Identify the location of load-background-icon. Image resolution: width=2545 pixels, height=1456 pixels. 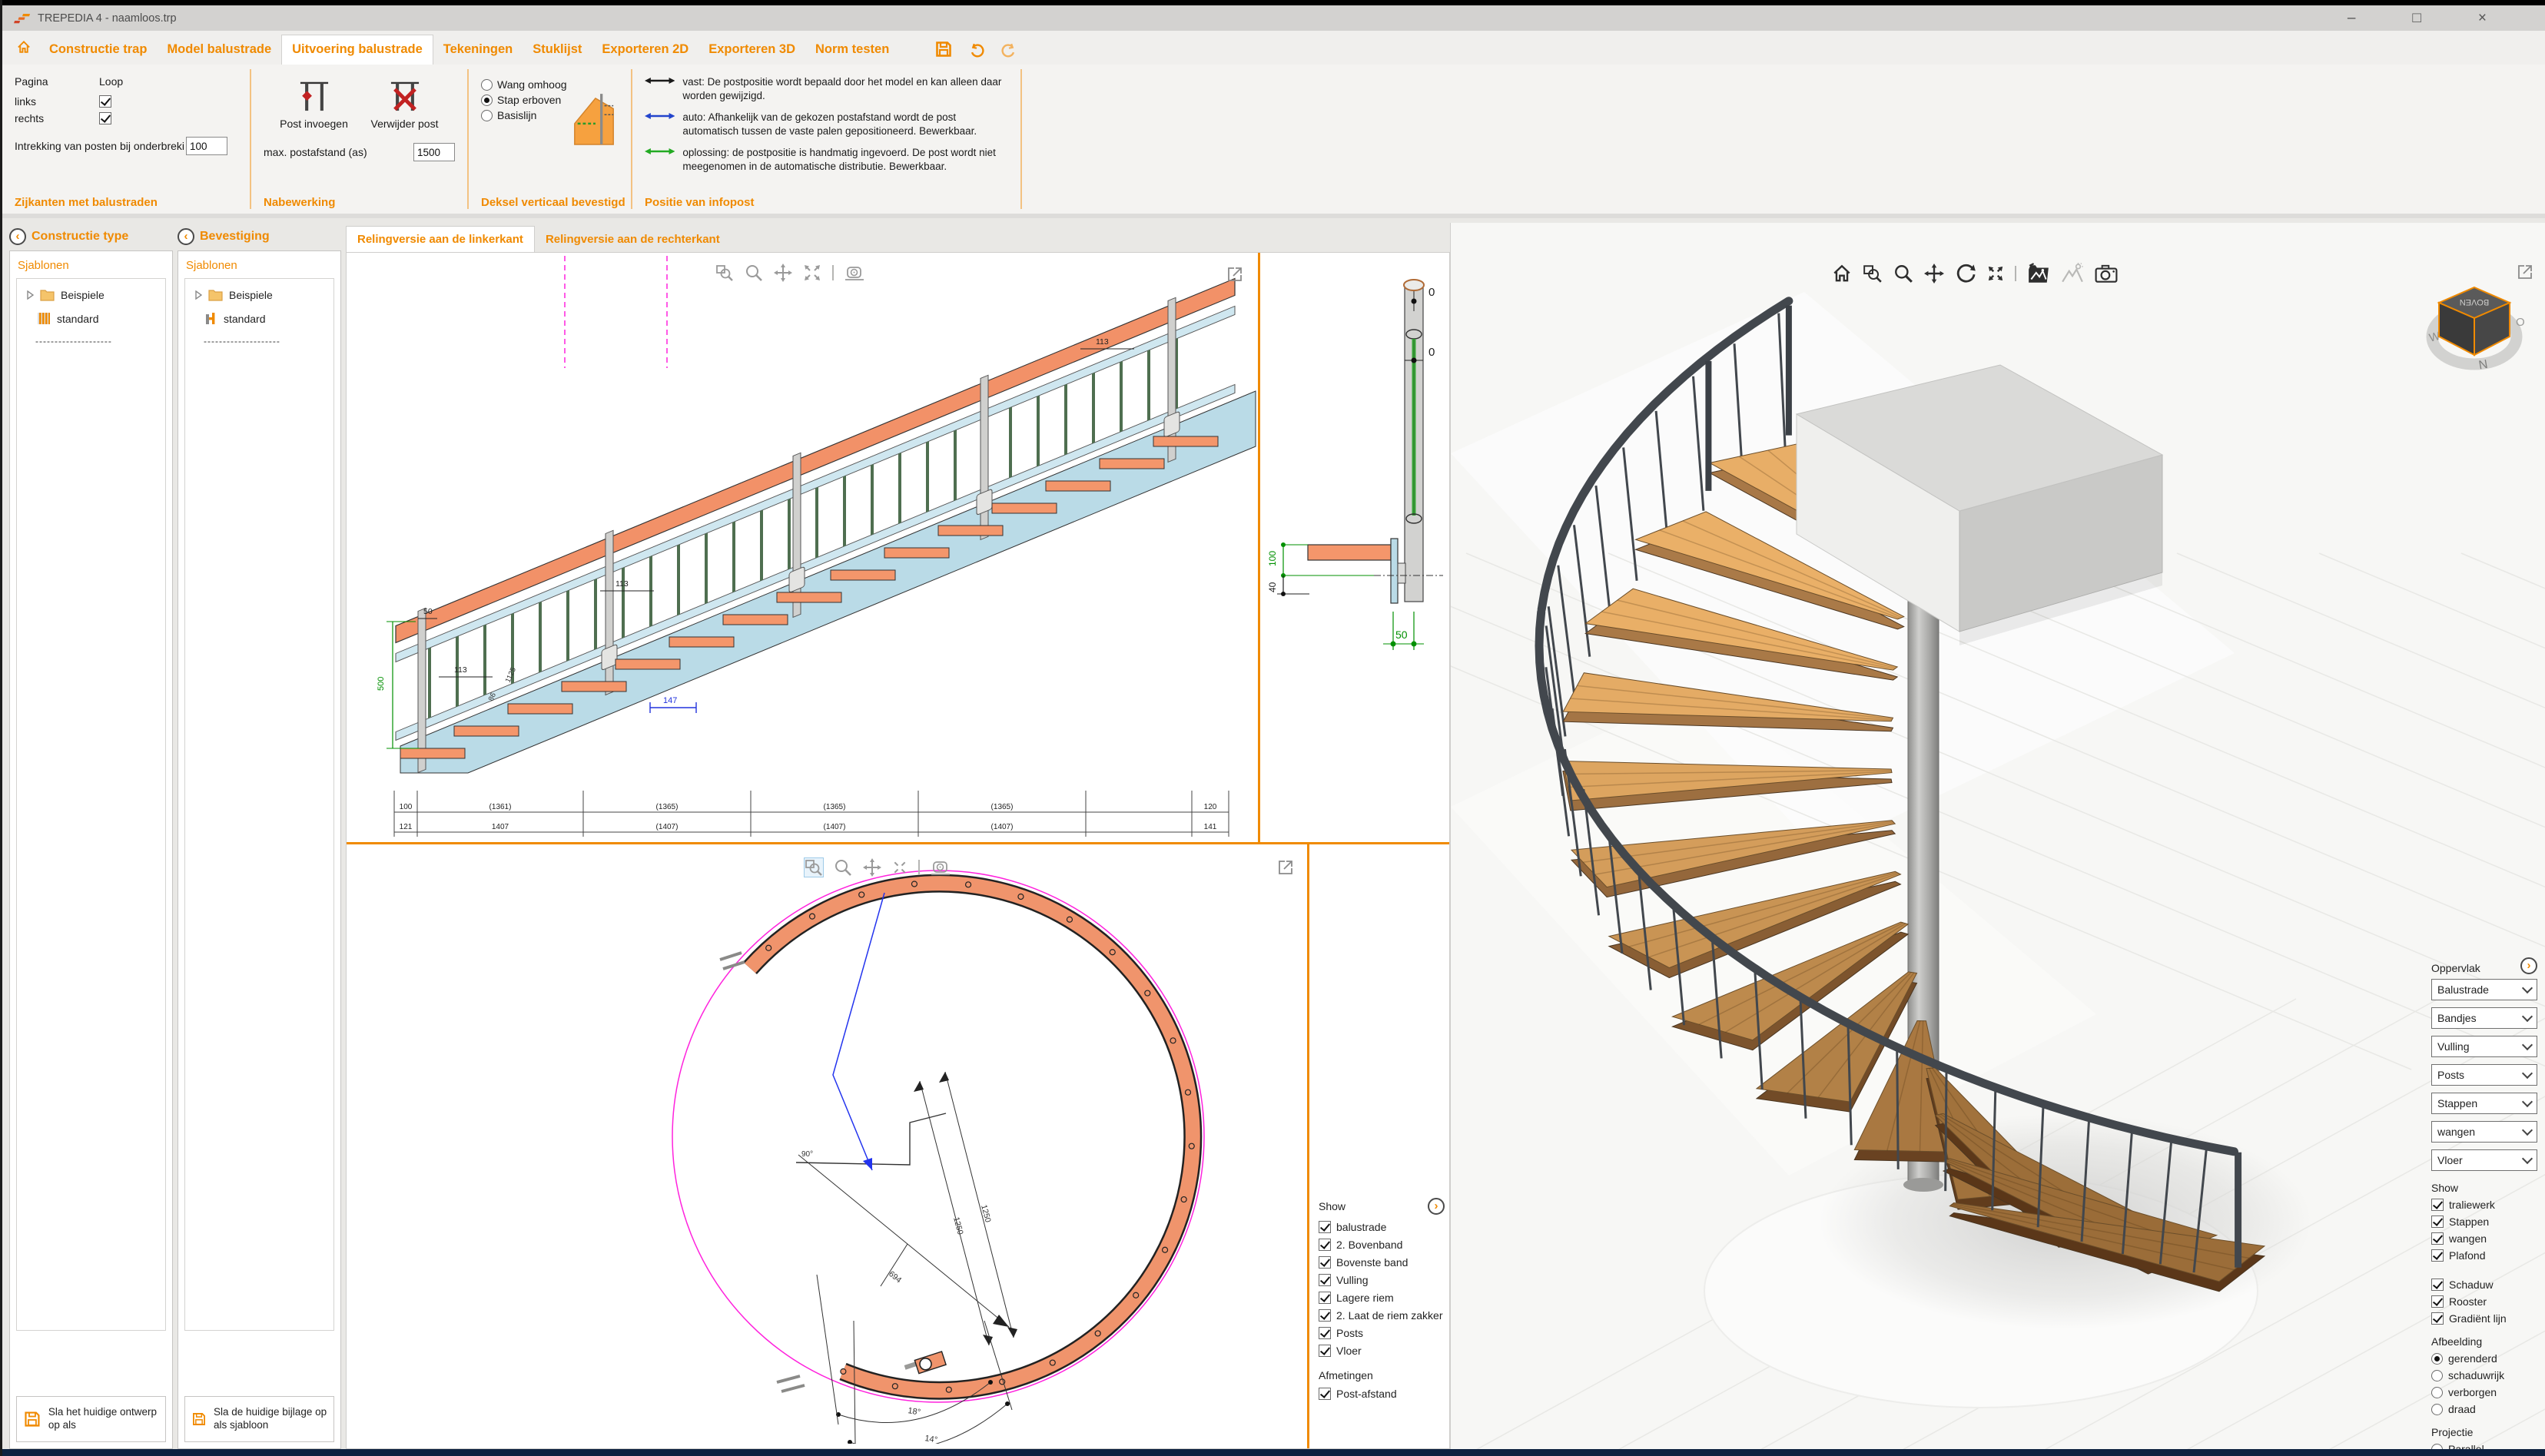
(2038, 274).